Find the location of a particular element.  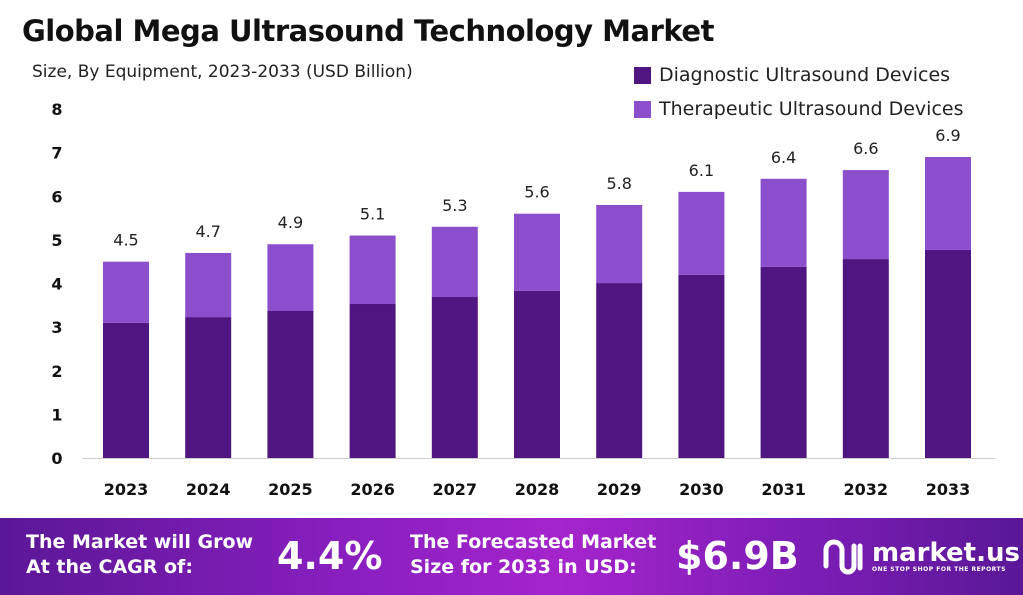

bar-diagnostic-2032 is located at coordinates (865, 358).